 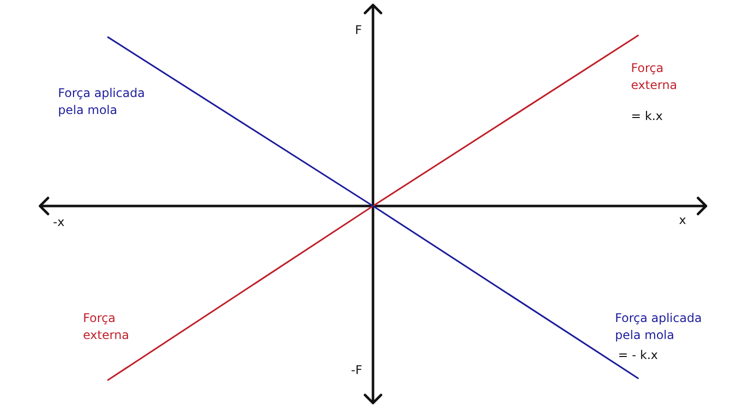 I want to click on annotation: = - k.x, so click(x=638, y=355).